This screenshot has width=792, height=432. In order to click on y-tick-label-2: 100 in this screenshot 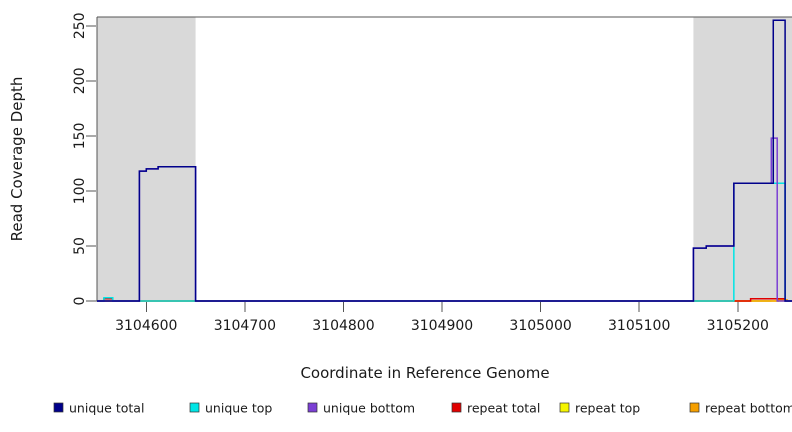, I will do `click(80, 191)`.